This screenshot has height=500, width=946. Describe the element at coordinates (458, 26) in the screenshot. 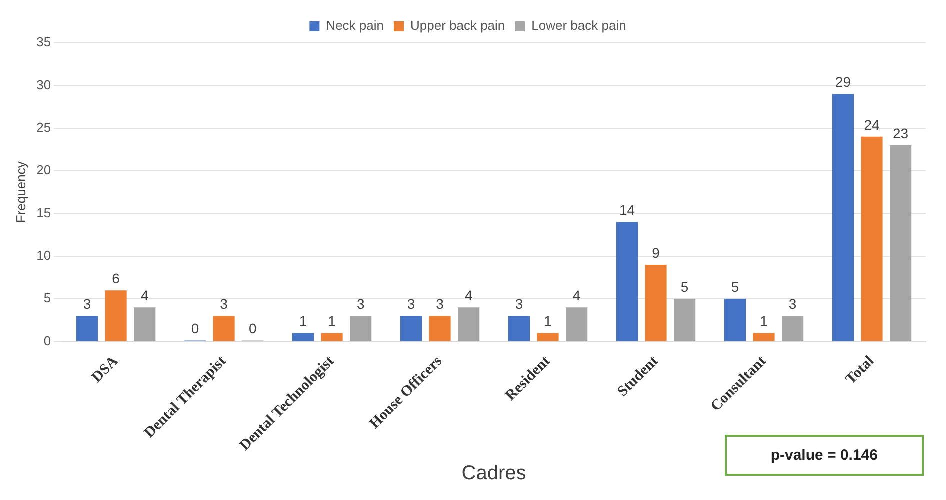

I see `legend-label: Upper back pain` at that location.